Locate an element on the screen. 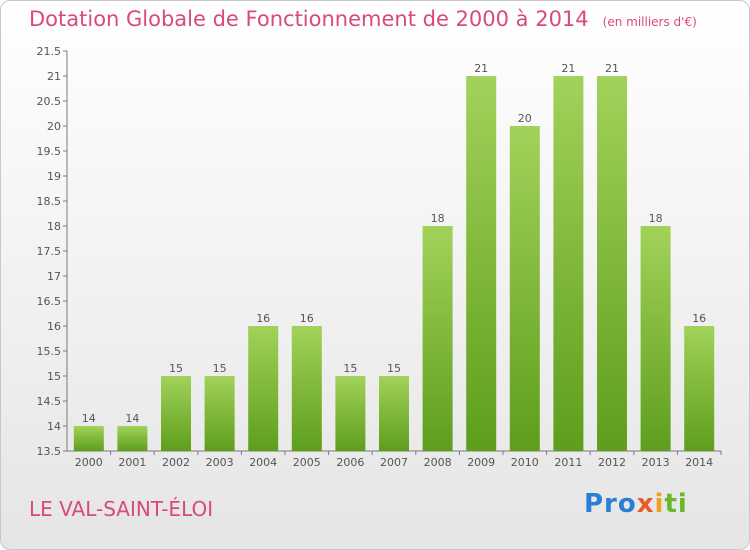 The width and height of the screenshot is (750, 550). x-tick-label: 2000 is located at coordinates (89, 462).